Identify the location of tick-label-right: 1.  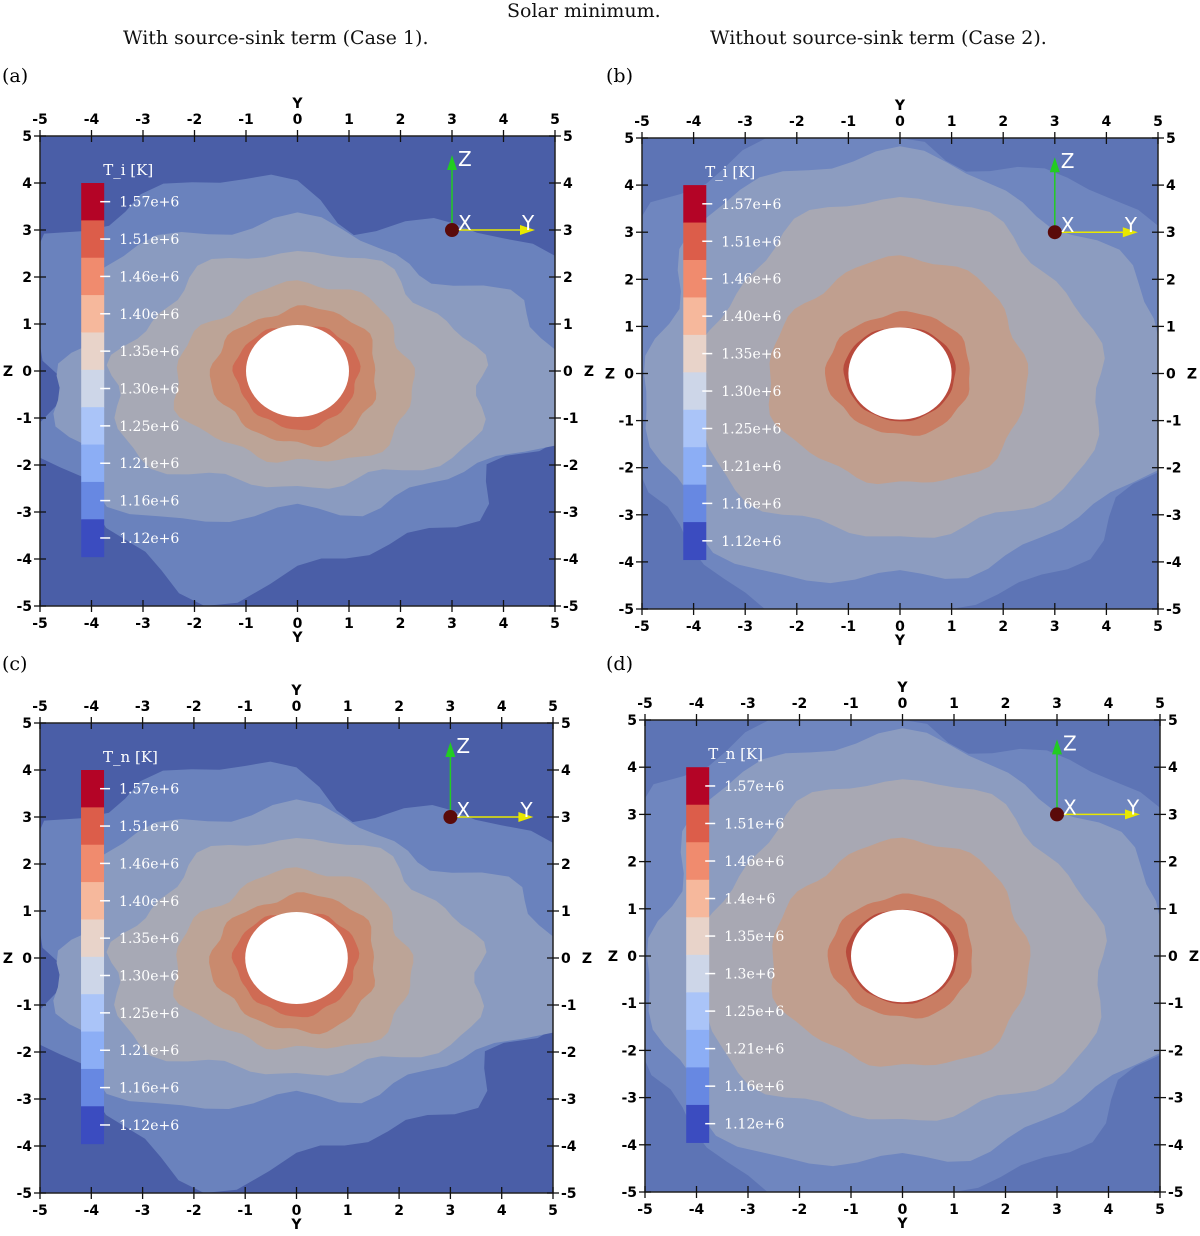
(568, 325).